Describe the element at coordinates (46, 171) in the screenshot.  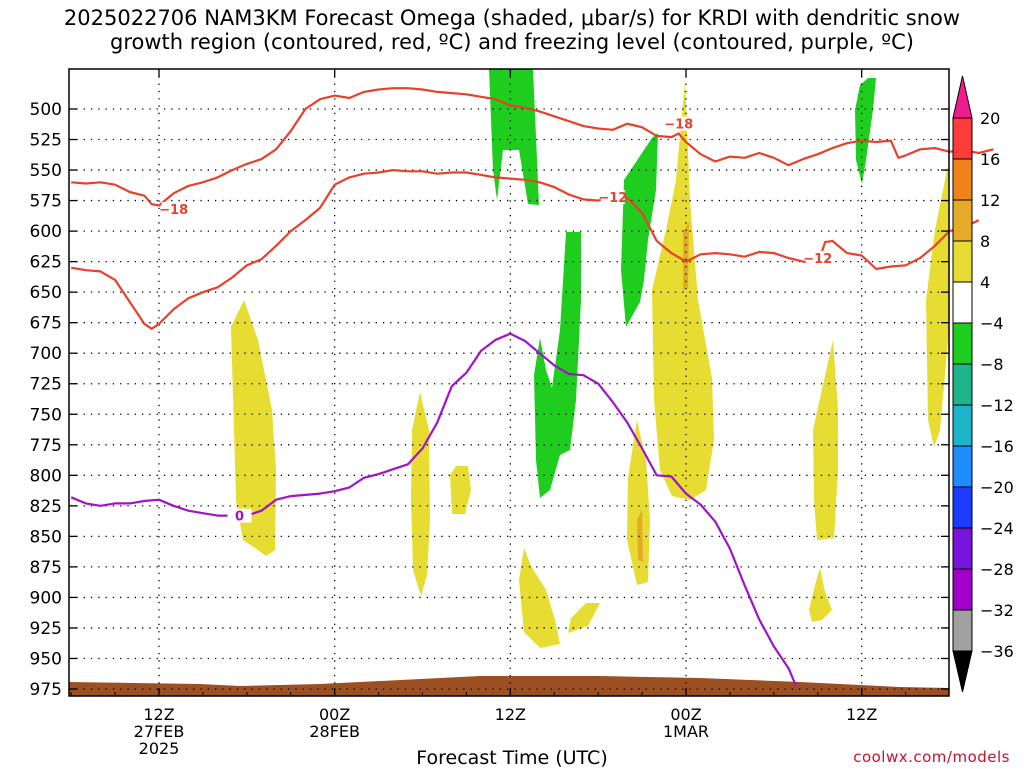
I see `y-tick-label: 550` at that location.